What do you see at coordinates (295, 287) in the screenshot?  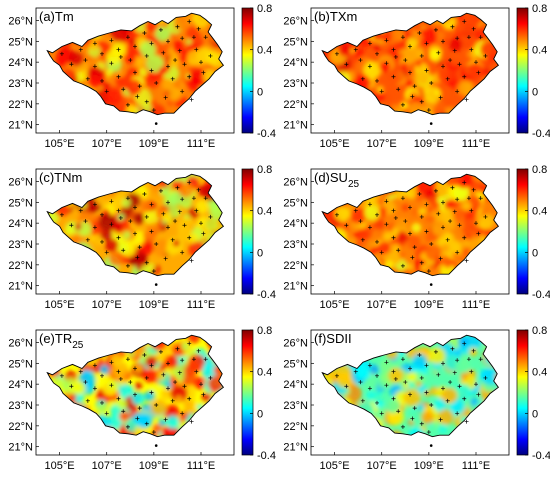 I see `lat-tick-label: 21°N` at bounding box center [295, 287].